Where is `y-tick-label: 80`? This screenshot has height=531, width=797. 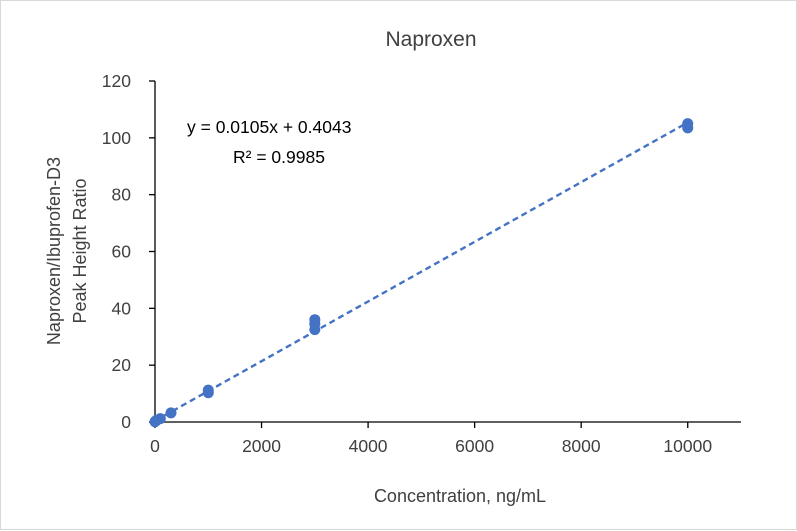
y-tick-label: 80 is located at coordinates (122, 195).